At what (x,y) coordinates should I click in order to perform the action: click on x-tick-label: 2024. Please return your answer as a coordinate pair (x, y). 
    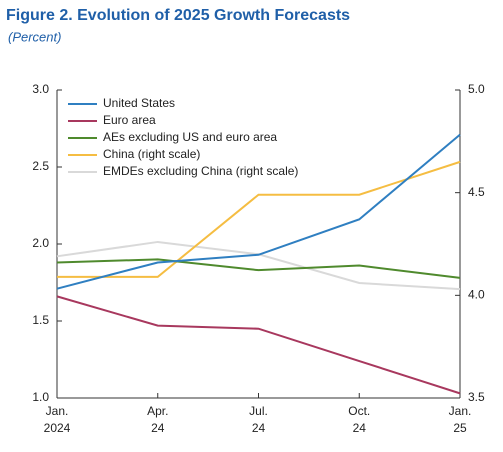
    Looking at the image, I should click on (57, 428).